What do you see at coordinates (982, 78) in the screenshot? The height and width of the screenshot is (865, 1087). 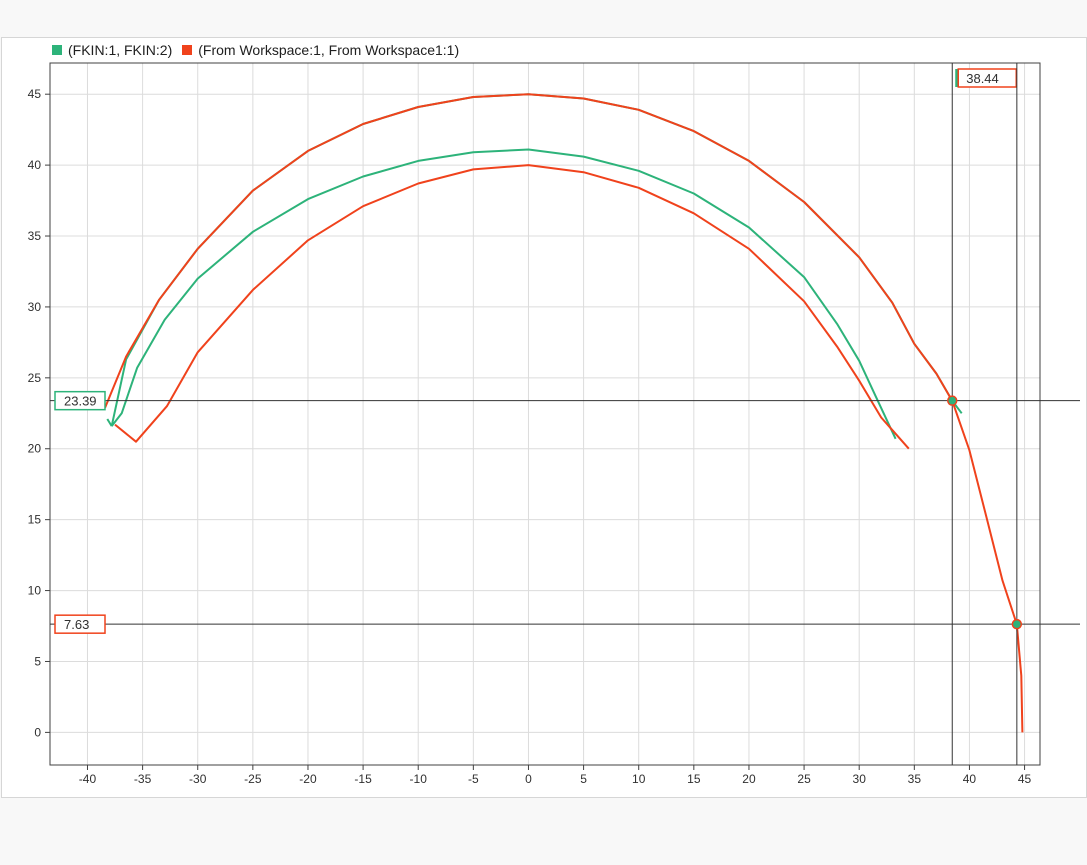 I see `cursor-value-label: 38.44` at bounding box center [982, 78].